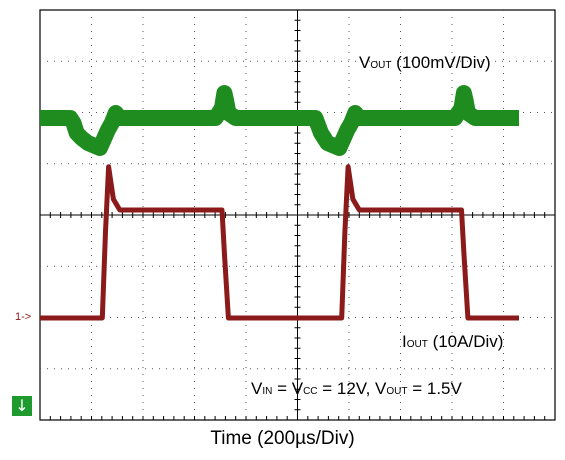  I want to click on vout-trace, so click(279, 120).